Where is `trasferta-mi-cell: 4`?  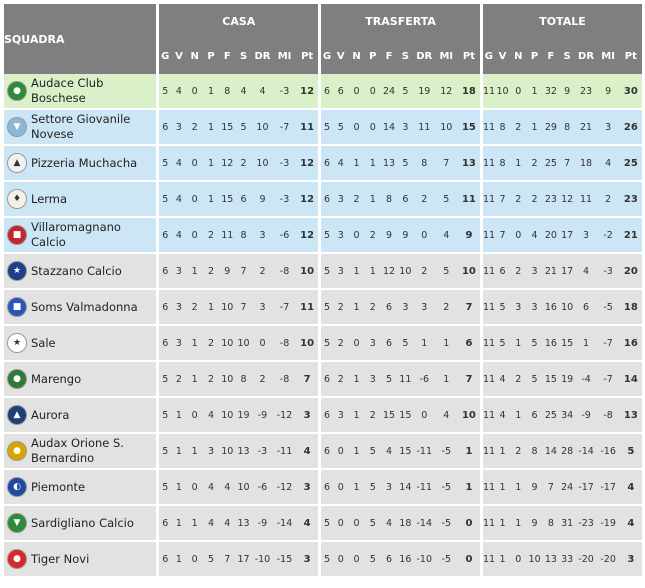
trasferta-mi-cell: 4 is located at coordinates (446, 236).